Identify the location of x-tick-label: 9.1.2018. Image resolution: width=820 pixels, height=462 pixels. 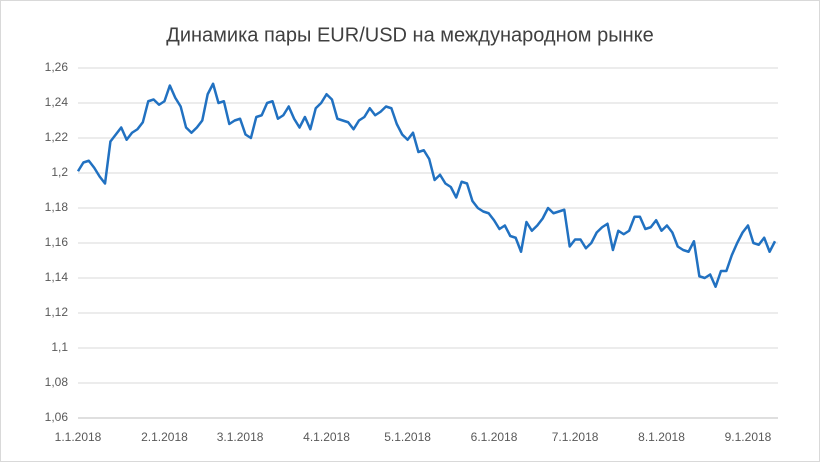
(748, 437).